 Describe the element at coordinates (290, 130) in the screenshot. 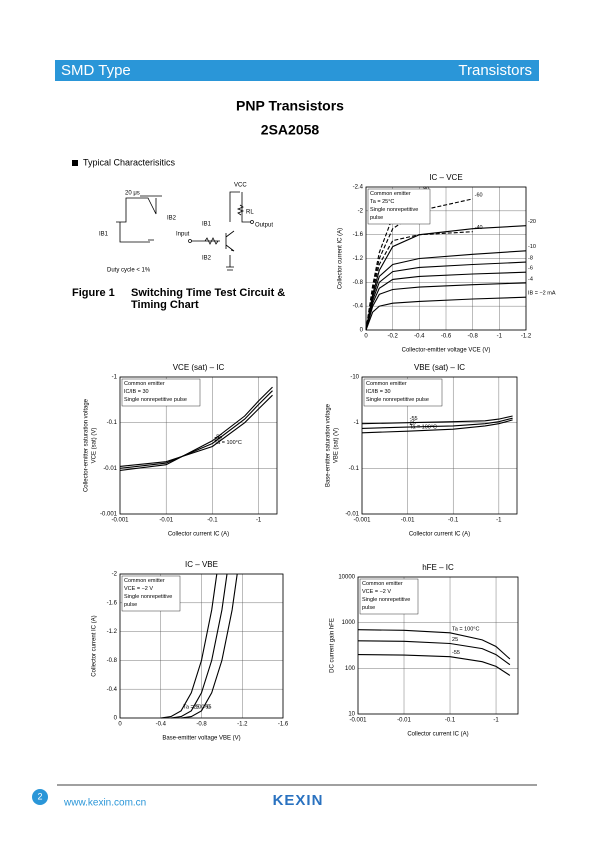

I see `part-number: 2SA2058` at that location.